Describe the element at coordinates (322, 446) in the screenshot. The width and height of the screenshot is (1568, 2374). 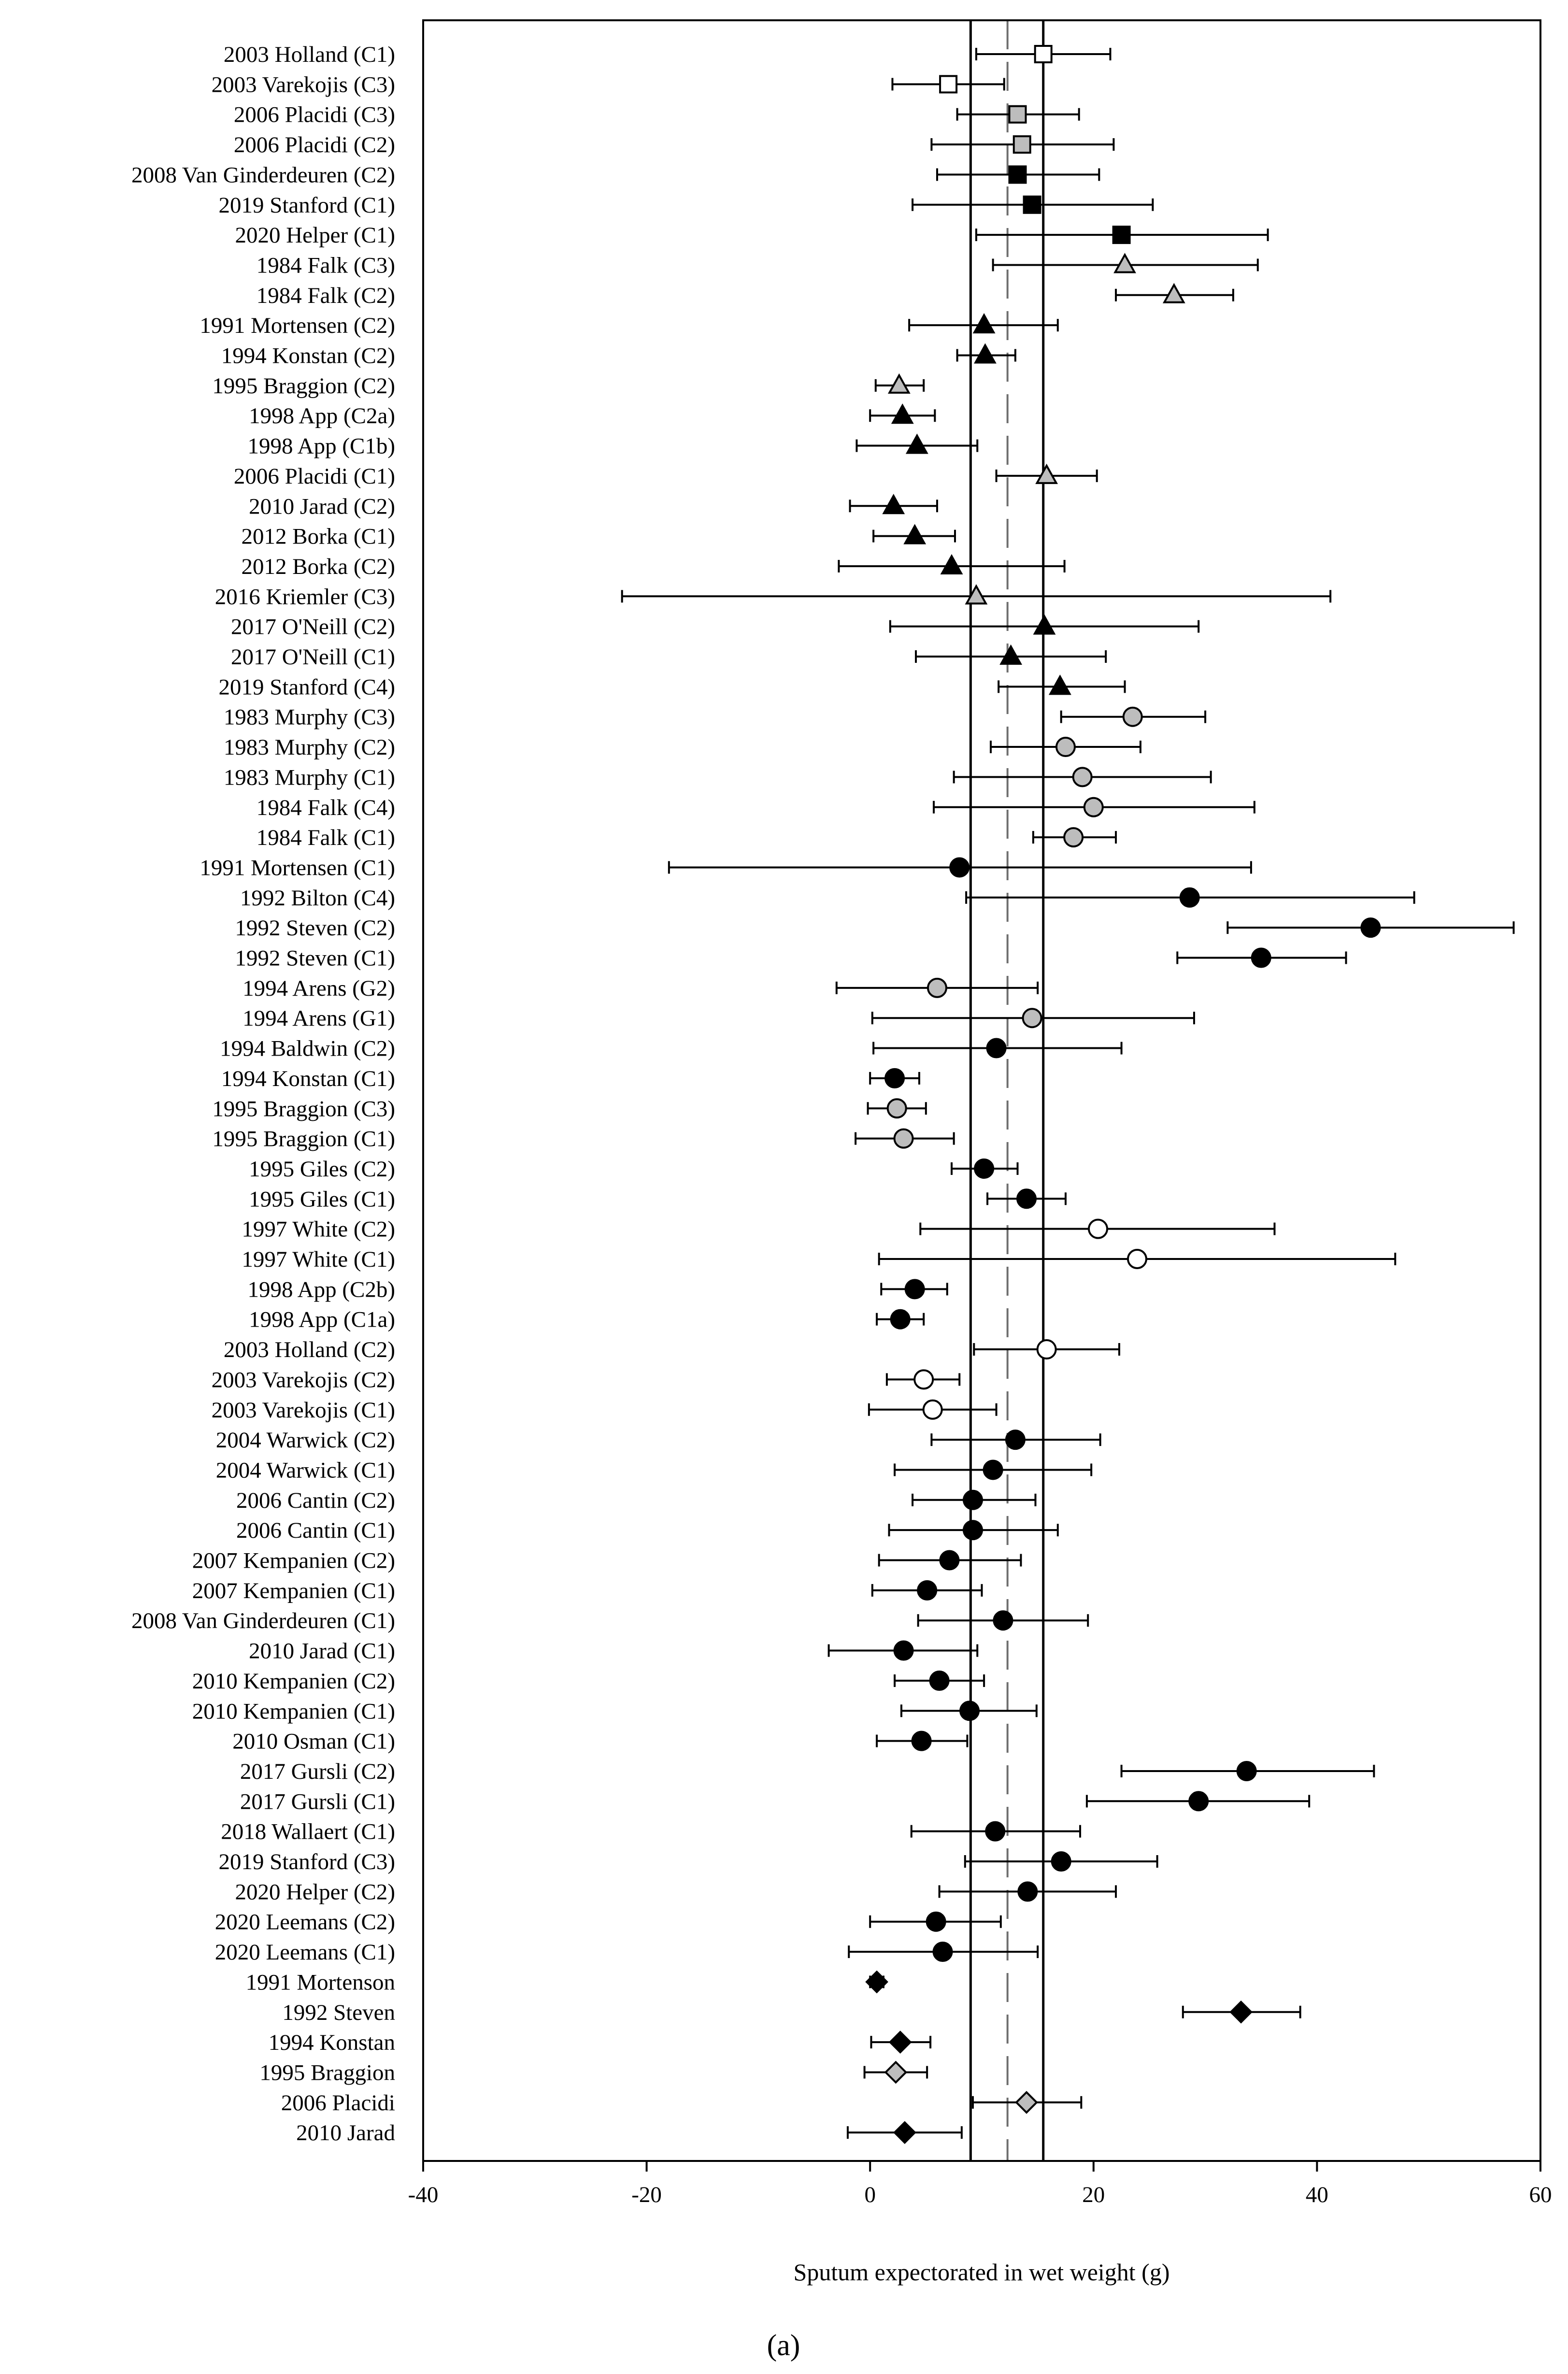
I see `study-label: 1998 App (C1b)` at that location.